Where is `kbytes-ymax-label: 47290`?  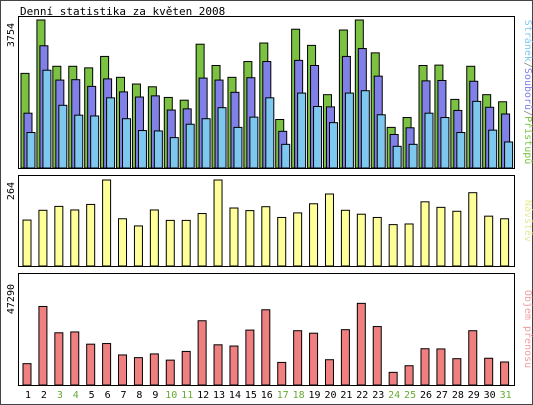
kbytes-ymax-label: 47290 is located at coordinates (11, 299).